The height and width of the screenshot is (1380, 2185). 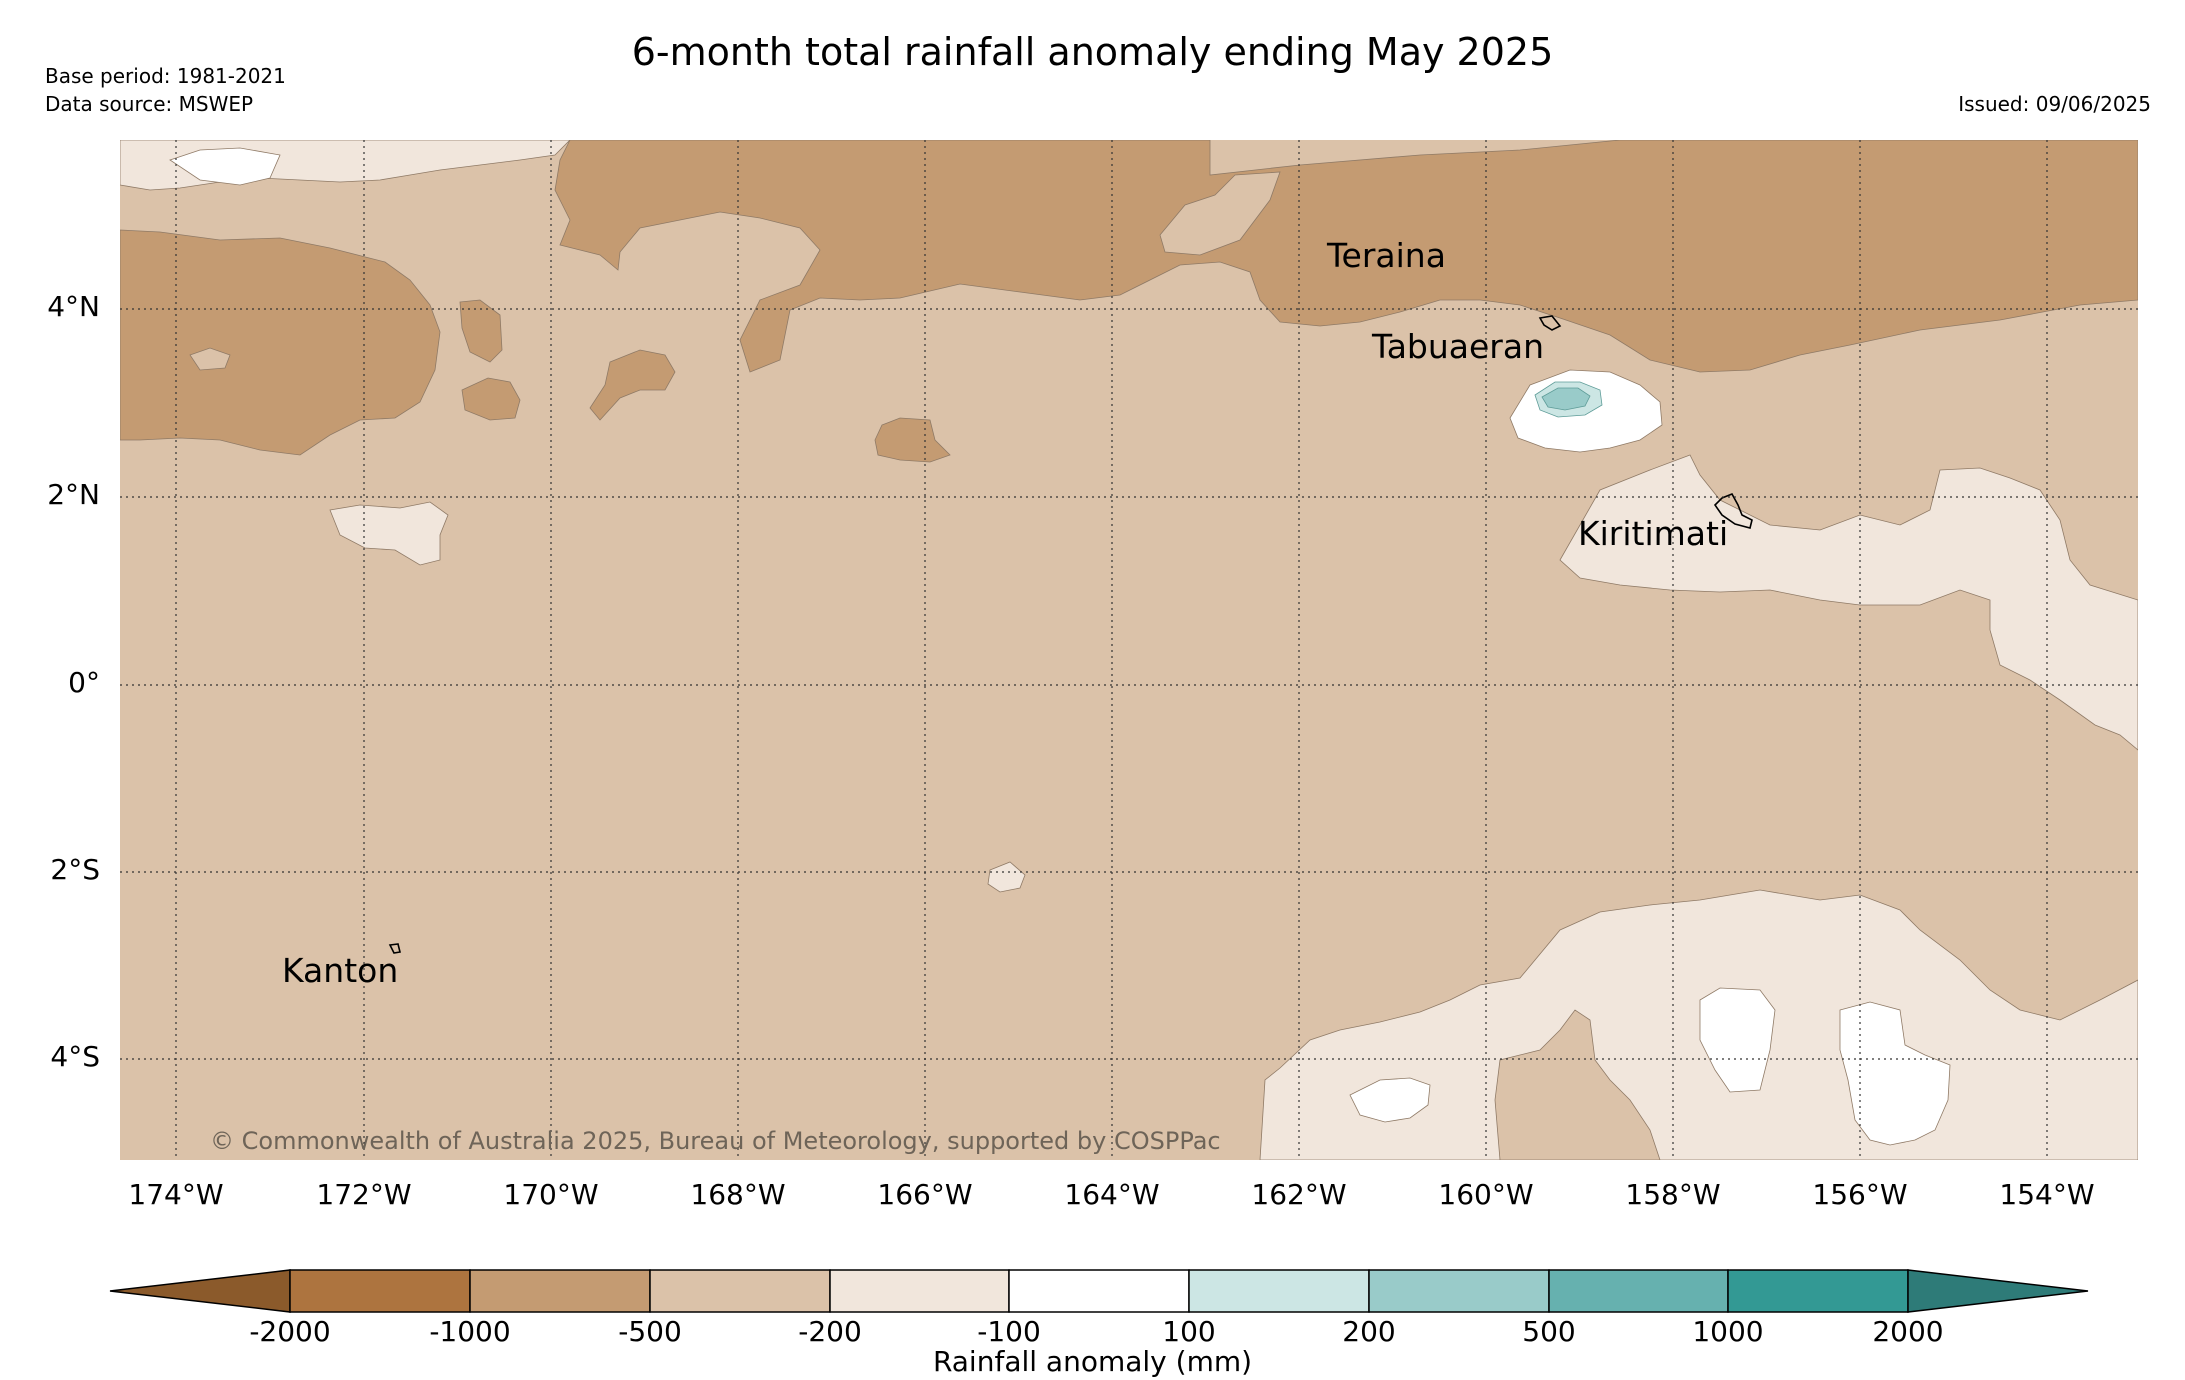 I want to click on normal-patch-156w, so click(x=1737, y=1040).